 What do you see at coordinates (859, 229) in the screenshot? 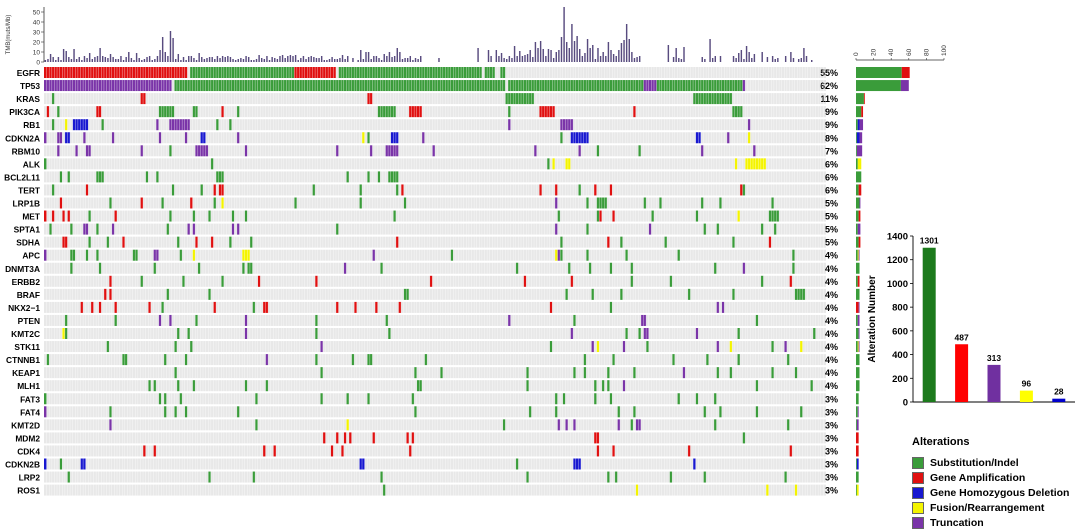
I see `percentage-bar-spta1-T` at bounding box center [859, 229].